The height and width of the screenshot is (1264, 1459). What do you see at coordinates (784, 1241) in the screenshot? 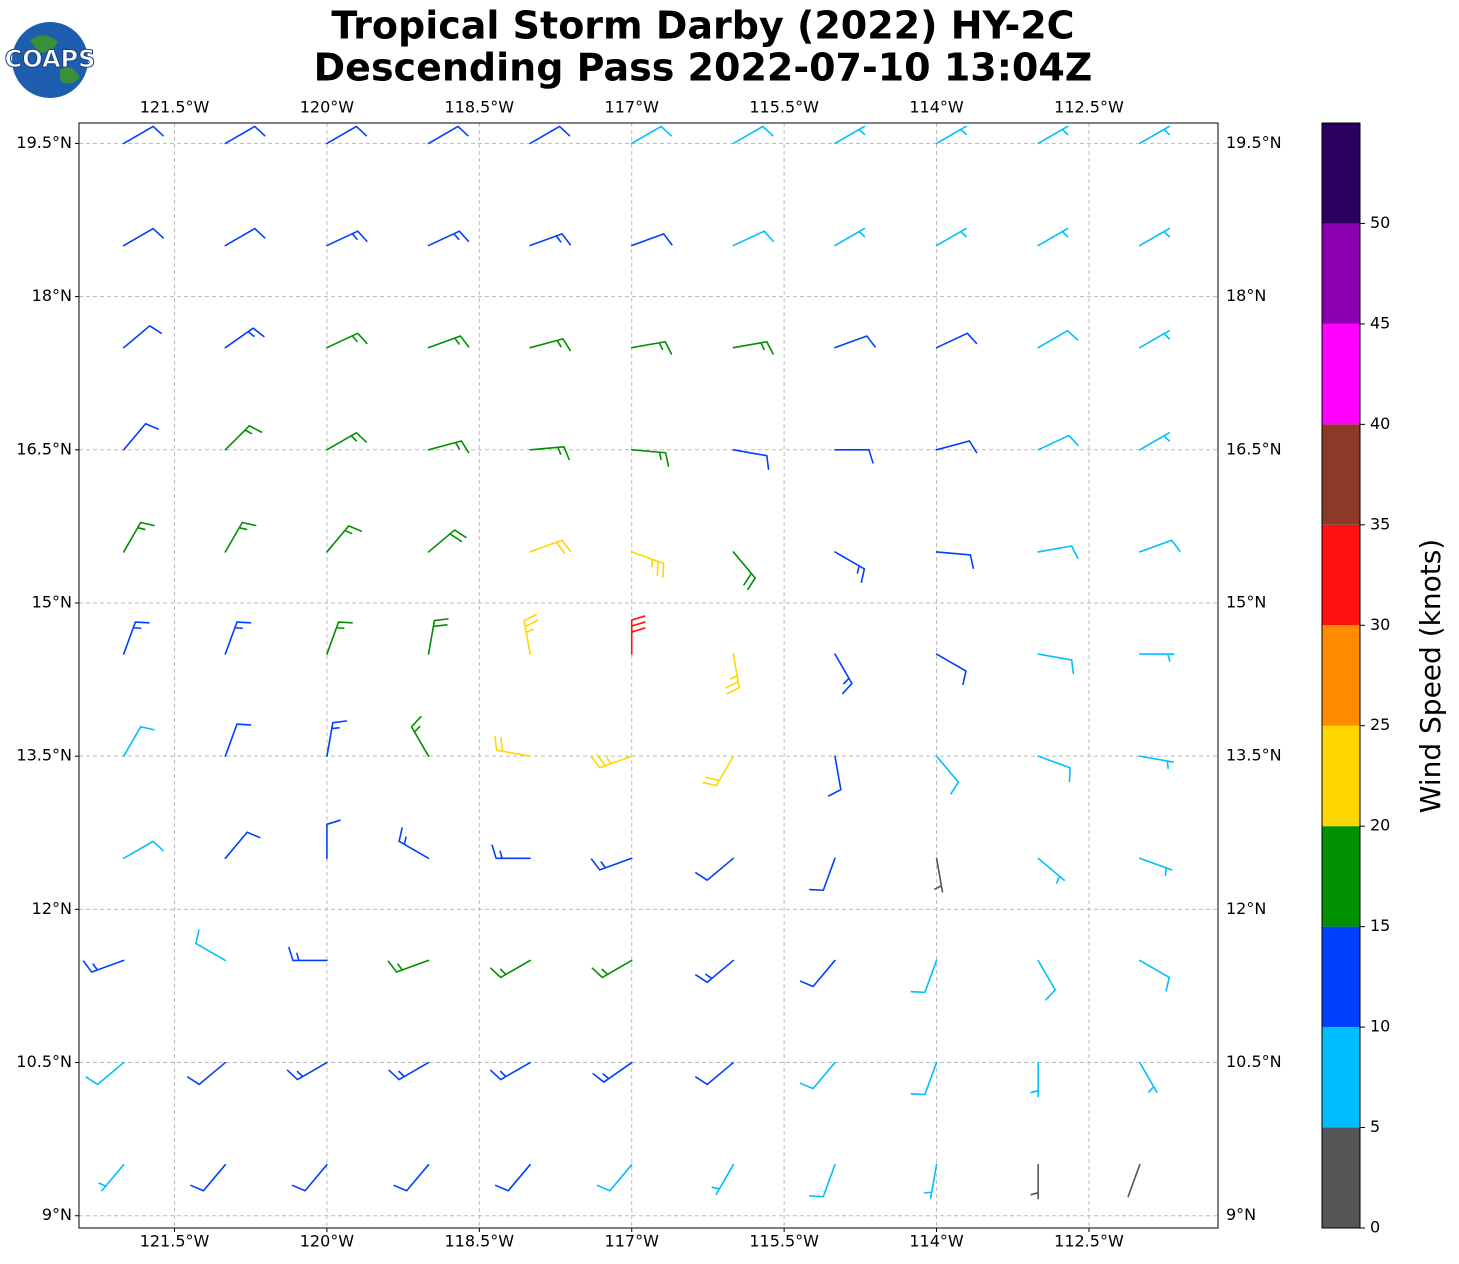
I see `x-tick-label: 115.5°W` at bounding box center [784, 1241].